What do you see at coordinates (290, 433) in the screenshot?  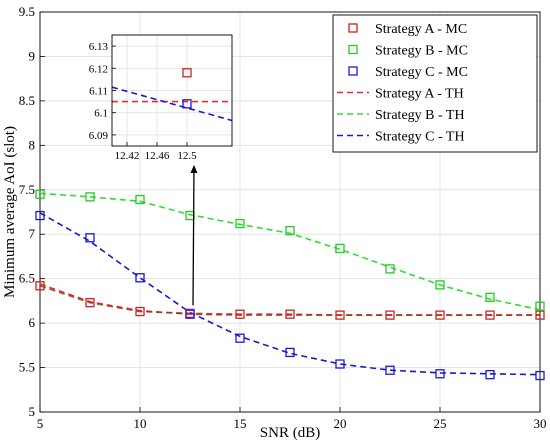 I see `x-axis-label: SNR (dB)` at bounding box center [290, 433].